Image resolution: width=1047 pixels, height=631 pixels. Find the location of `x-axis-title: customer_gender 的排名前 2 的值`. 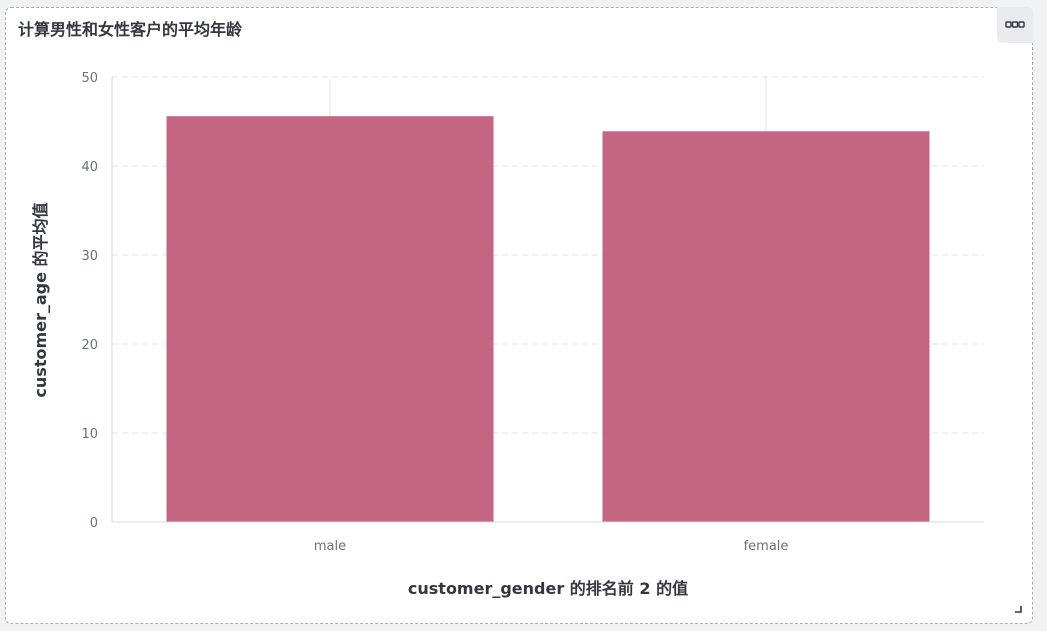

x-axis-title: customer_gender 的排名前 2 的值 is located at coordinates (548, 588).